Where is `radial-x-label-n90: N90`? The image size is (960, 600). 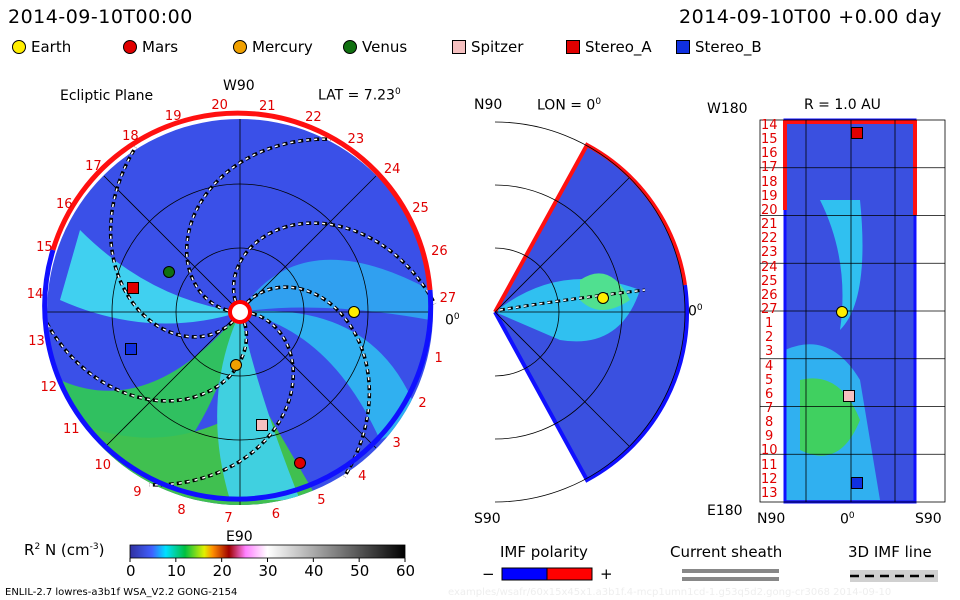 radial-x-label-n90: N90 is located at coordinates (771, 519).